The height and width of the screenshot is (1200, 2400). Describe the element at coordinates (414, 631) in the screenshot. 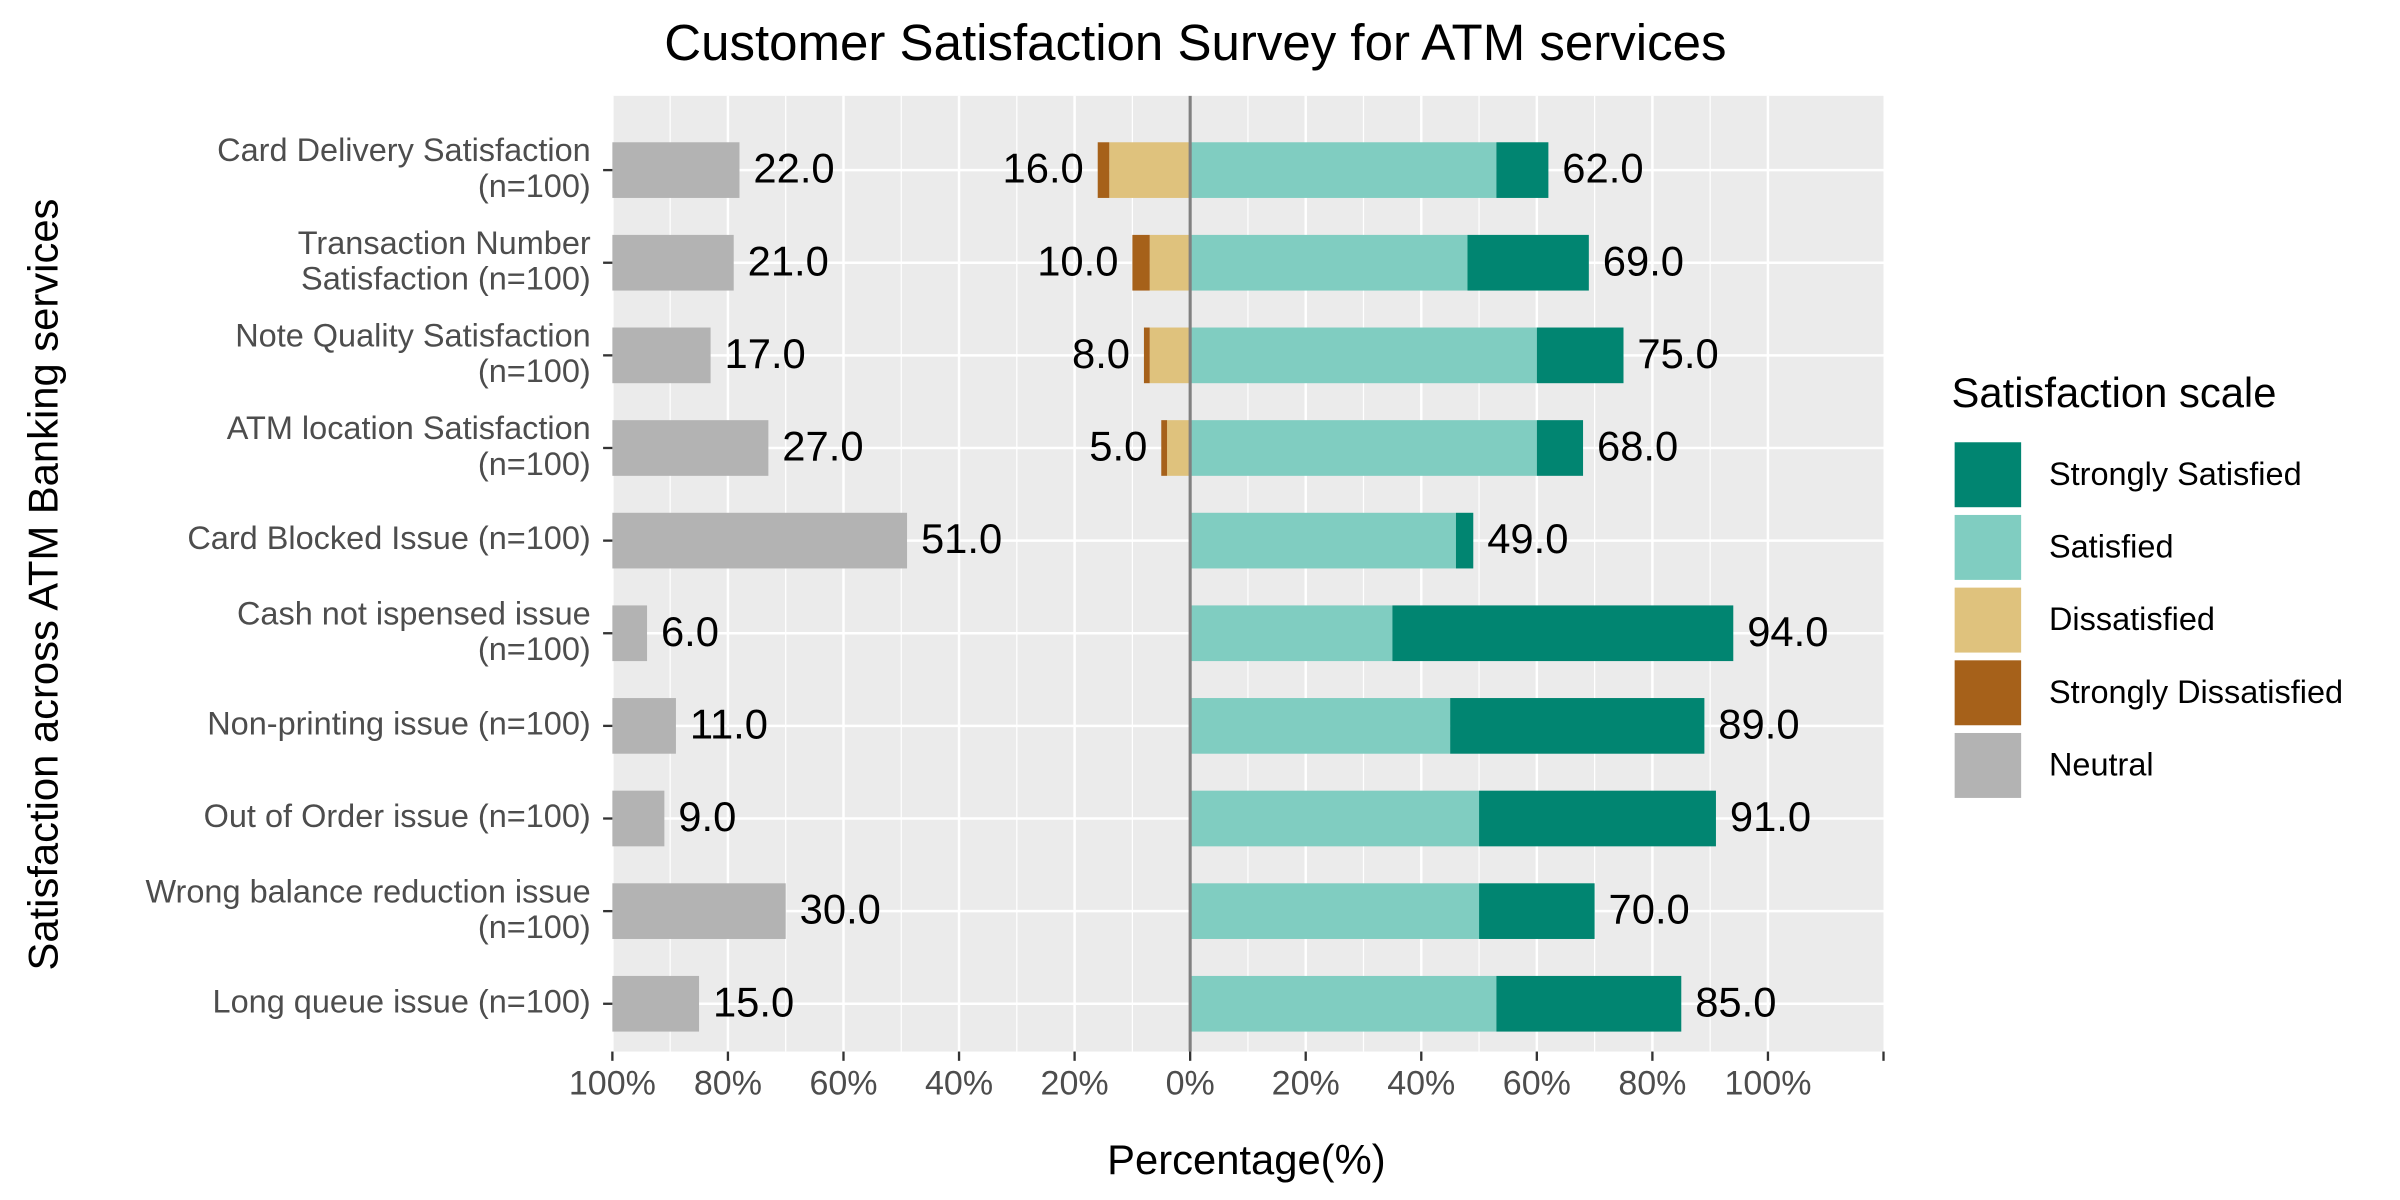

I see `y-tick-label: Cash not ispensed issue (n=100)` at that location.